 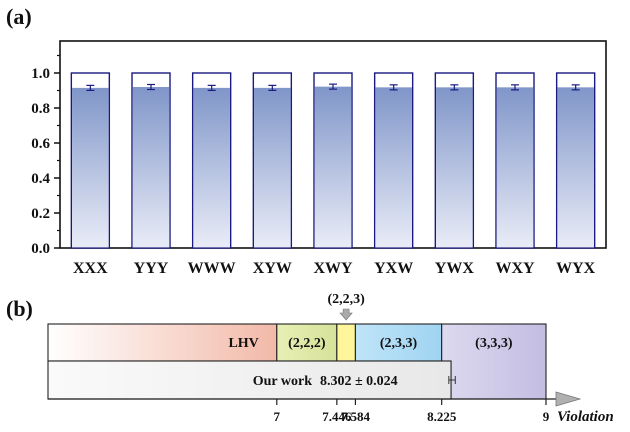 I want to click on segment-label: (3,3,3), so click(x=494, y=343).